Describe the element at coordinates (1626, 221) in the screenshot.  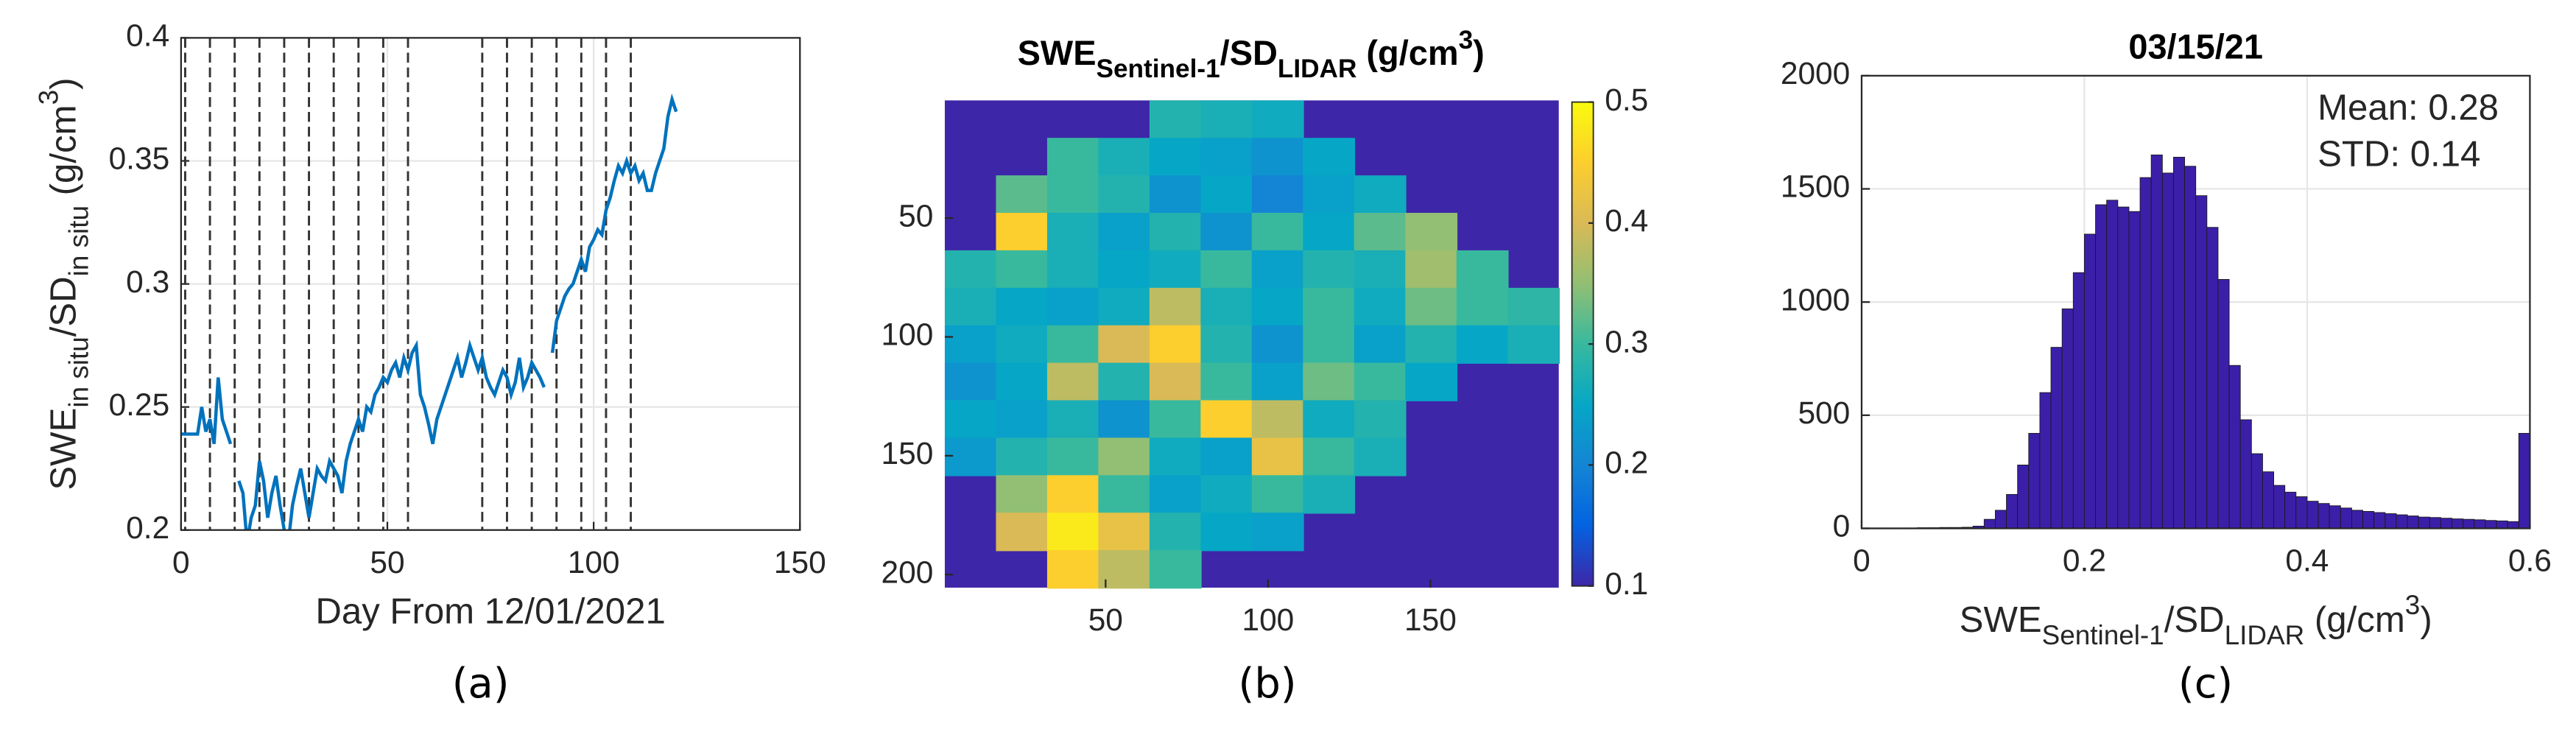
I see `colorbar-tick-label: 0.4` at that location.